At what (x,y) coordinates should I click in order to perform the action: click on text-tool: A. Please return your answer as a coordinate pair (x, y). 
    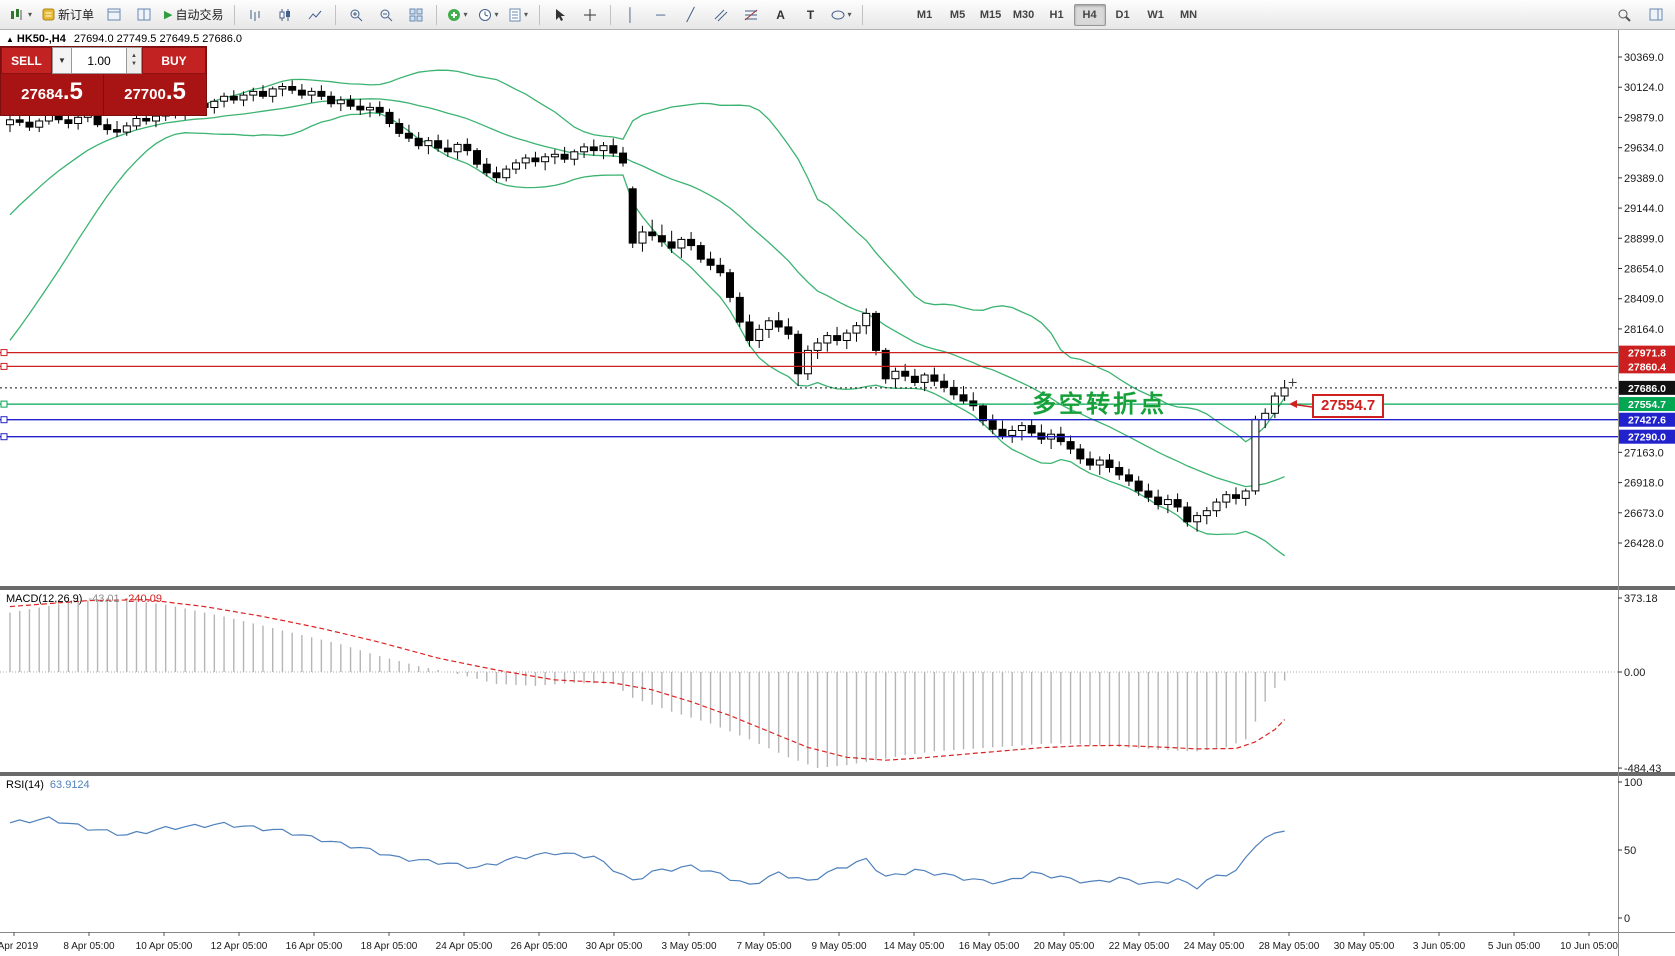
    Looking at the image, I should click on (780, 14).